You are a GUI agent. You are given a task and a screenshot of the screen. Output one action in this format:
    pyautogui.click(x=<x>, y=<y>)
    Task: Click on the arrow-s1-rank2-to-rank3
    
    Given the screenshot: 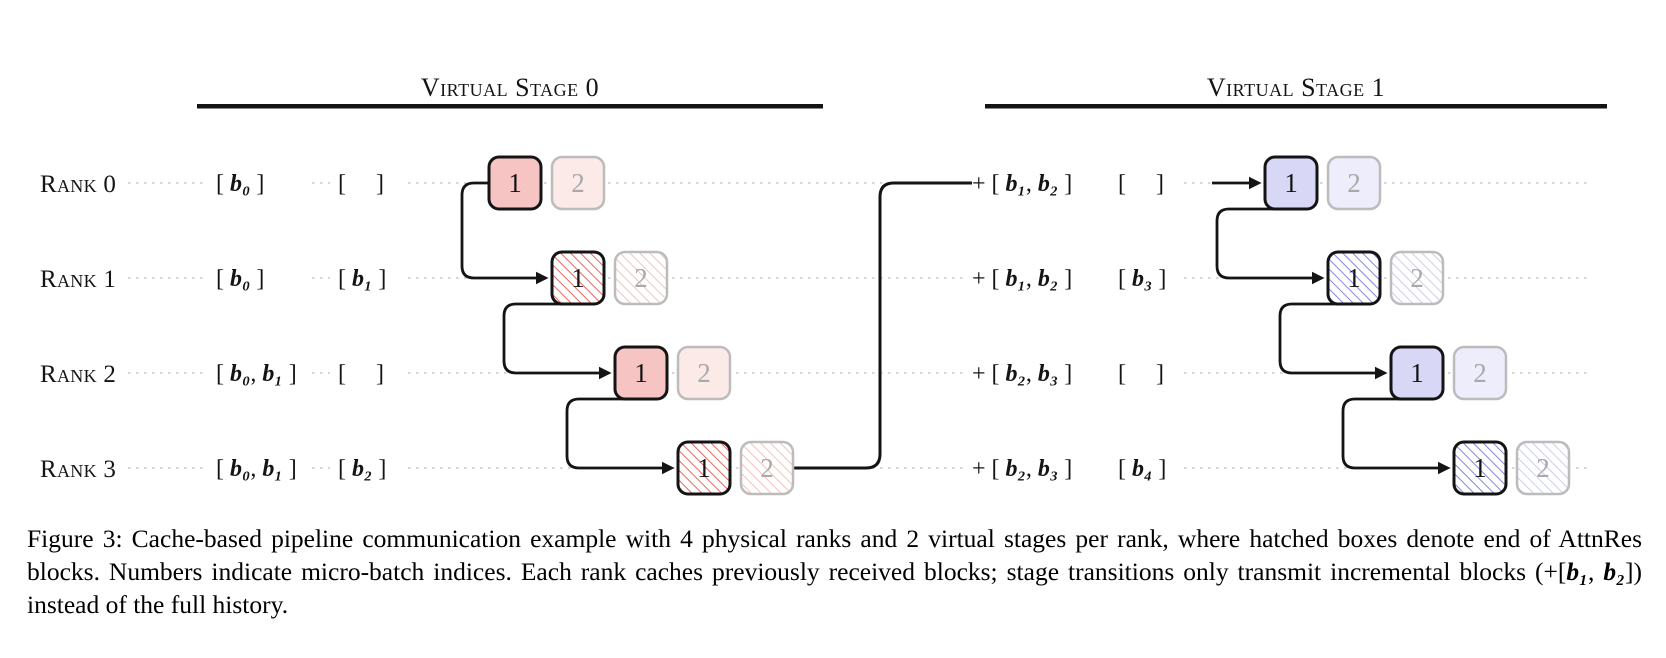 What is the action you would take?
    pyautogui.click(x=1396, y=436)
    